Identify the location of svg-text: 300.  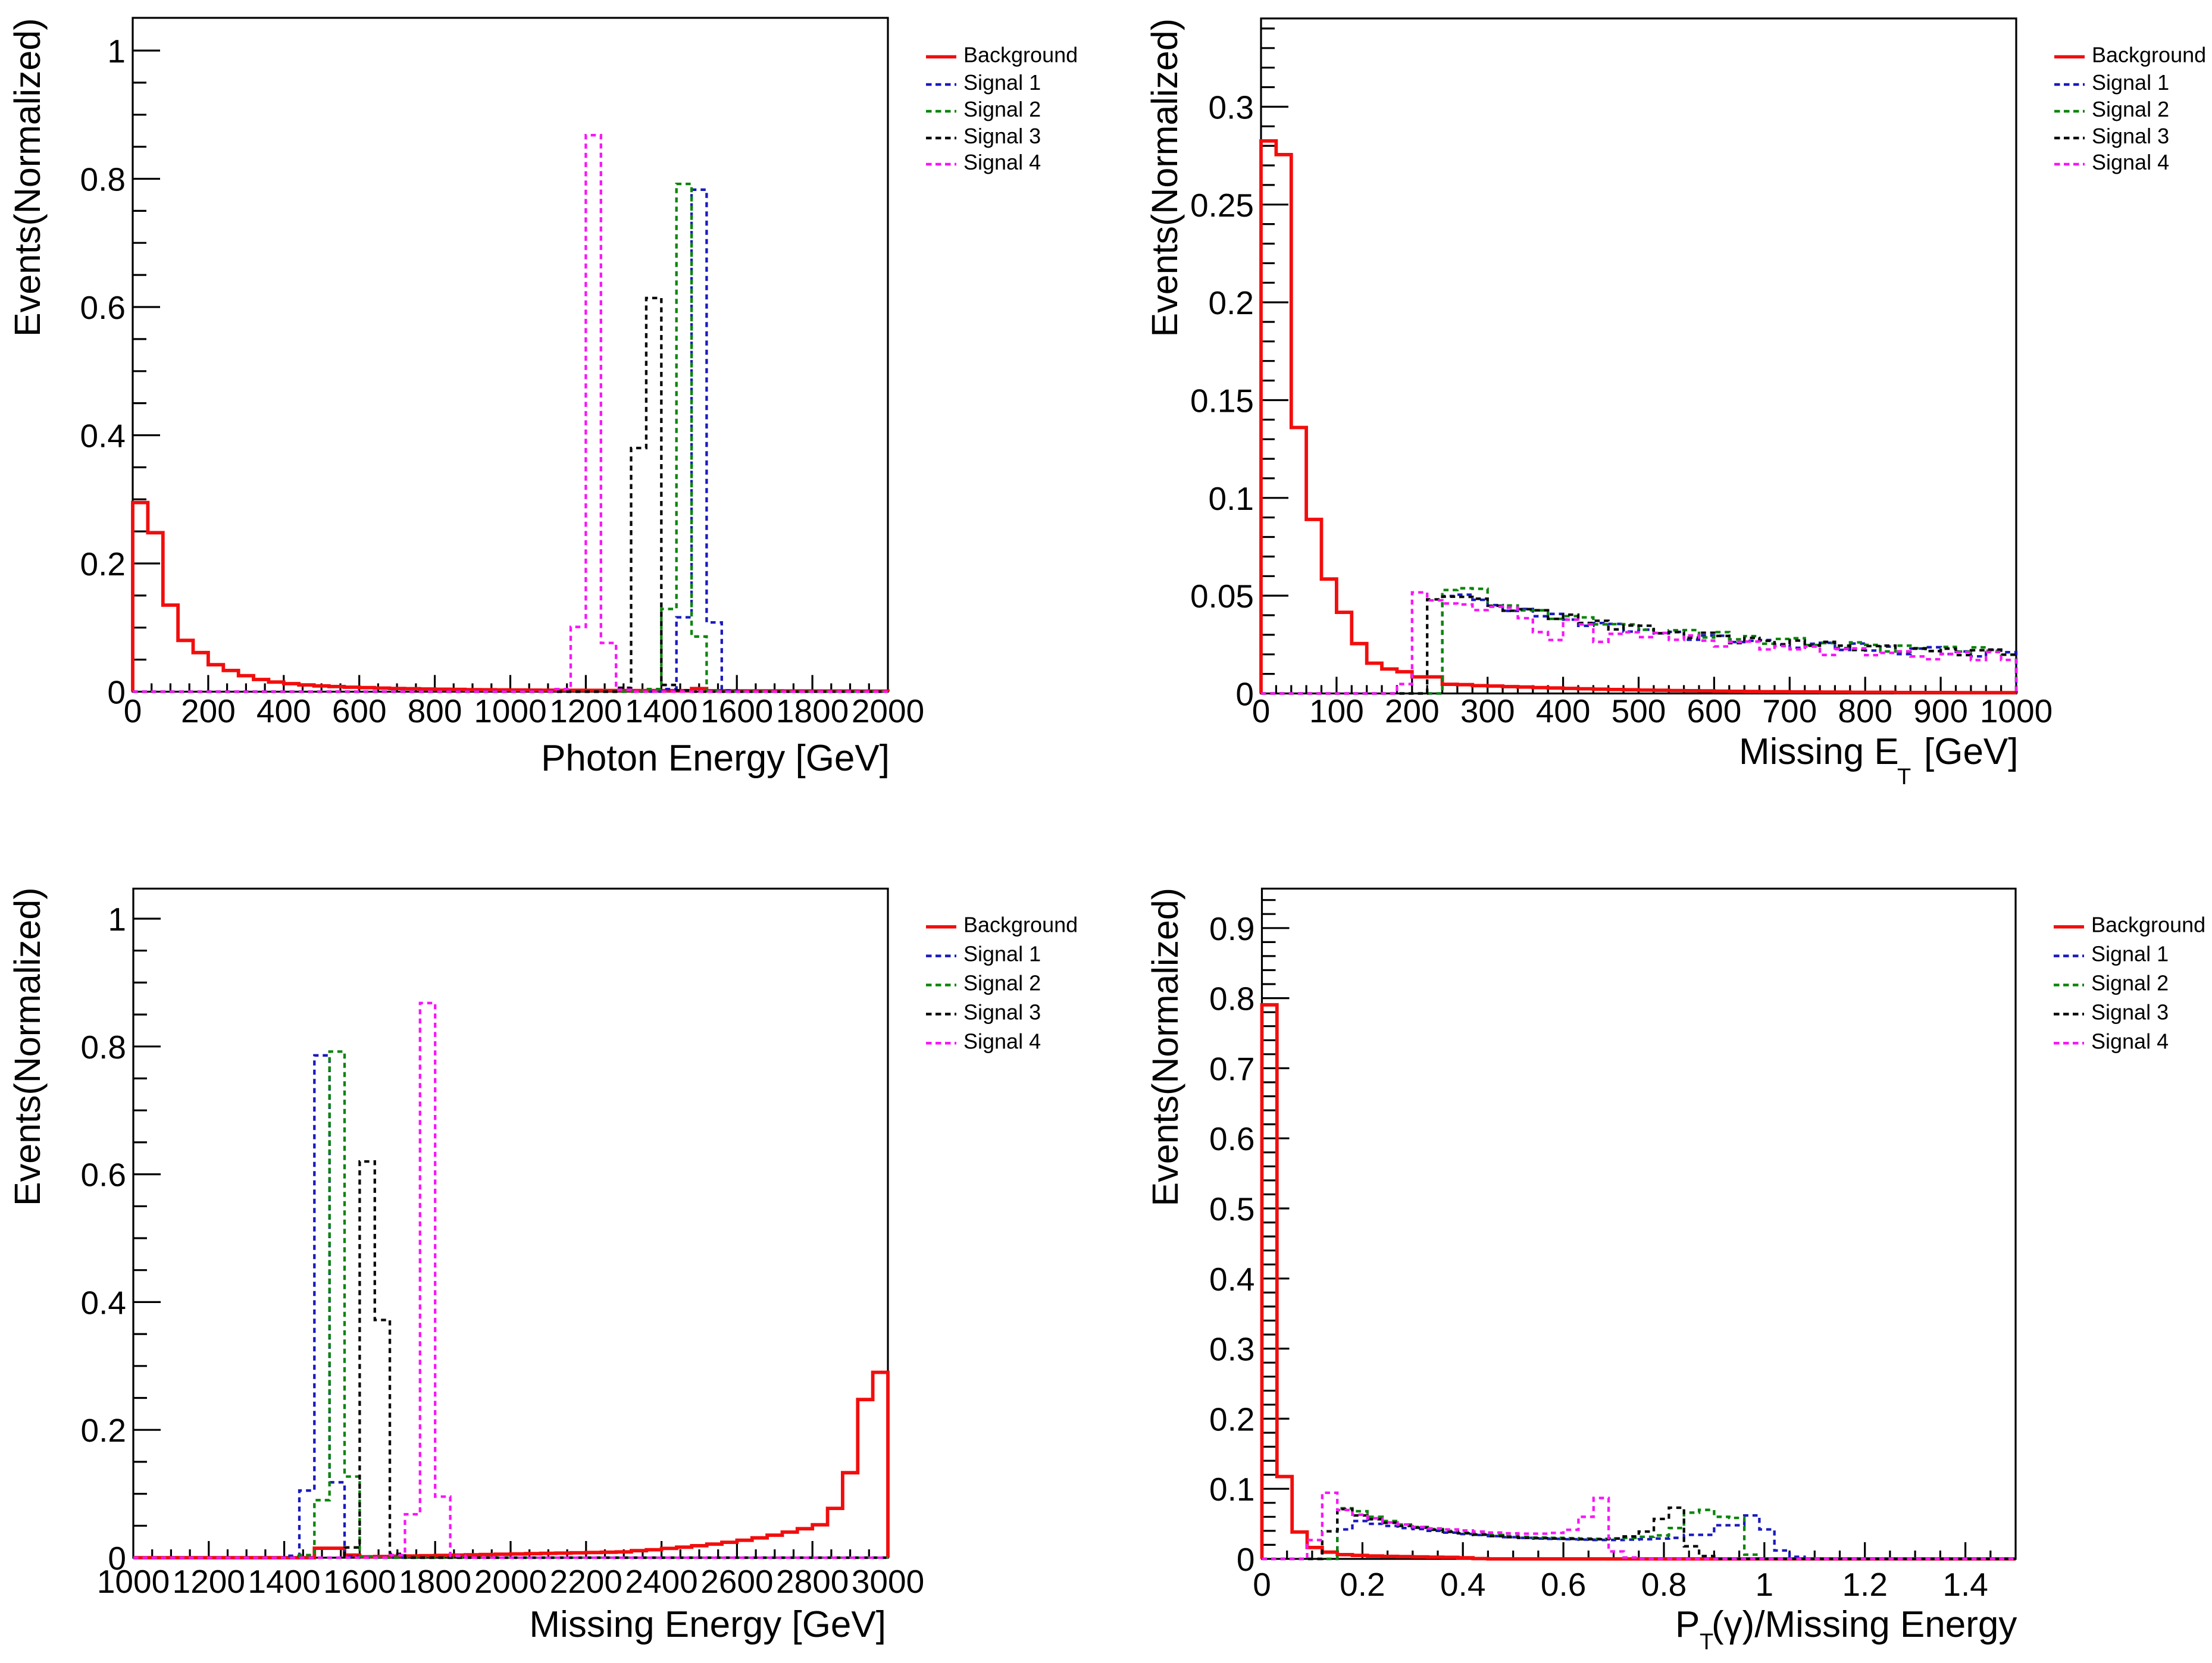
(1487, 711).